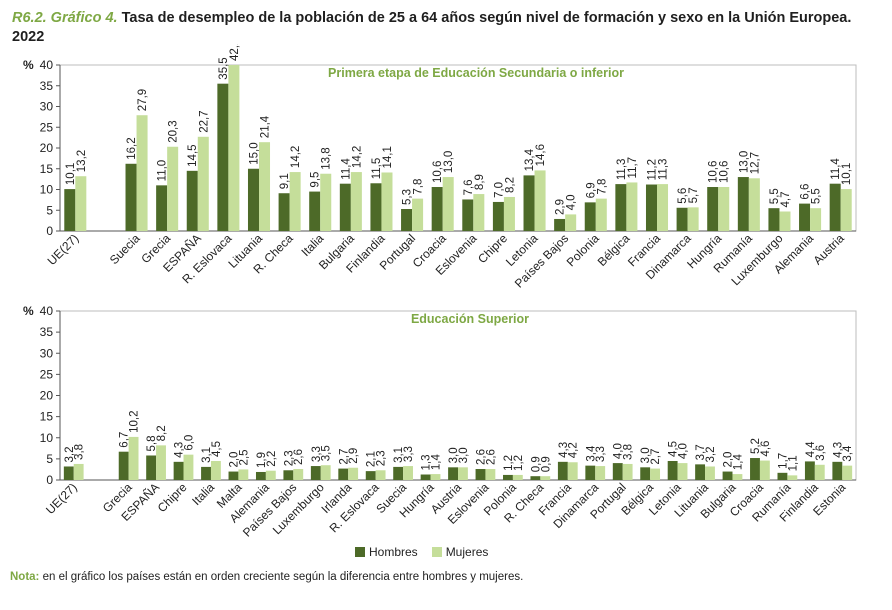  What do you see at coordinates (792, 477) in the screenshot?
I see `bar-mujeres-rumania` at bounding box center [792, 477].